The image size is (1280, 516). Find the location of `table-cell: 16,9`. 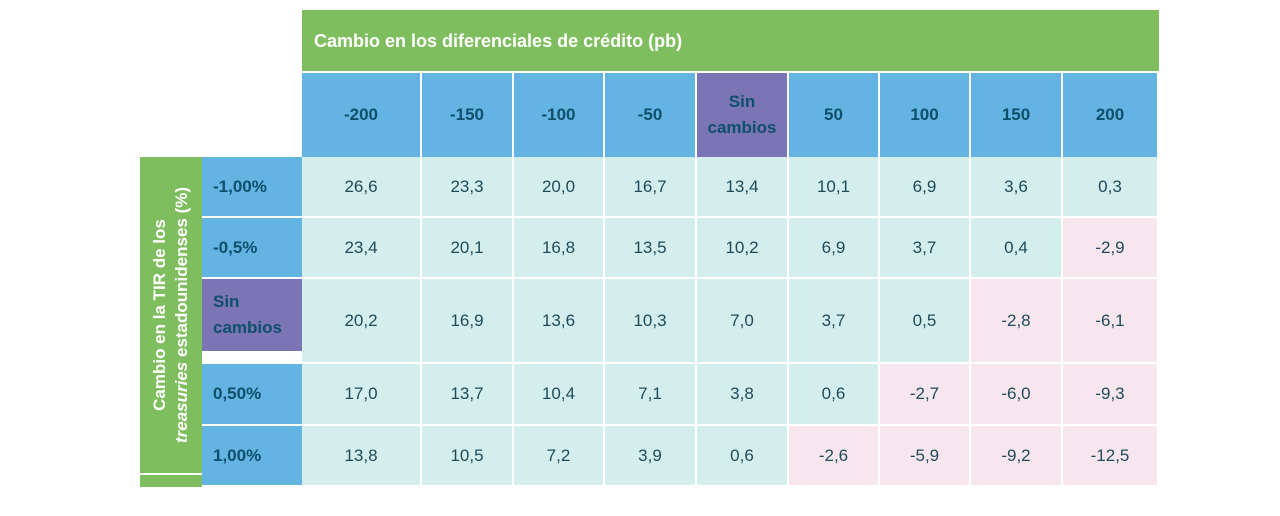

table-cell: 16,9 is located at coordinates (468, 321).